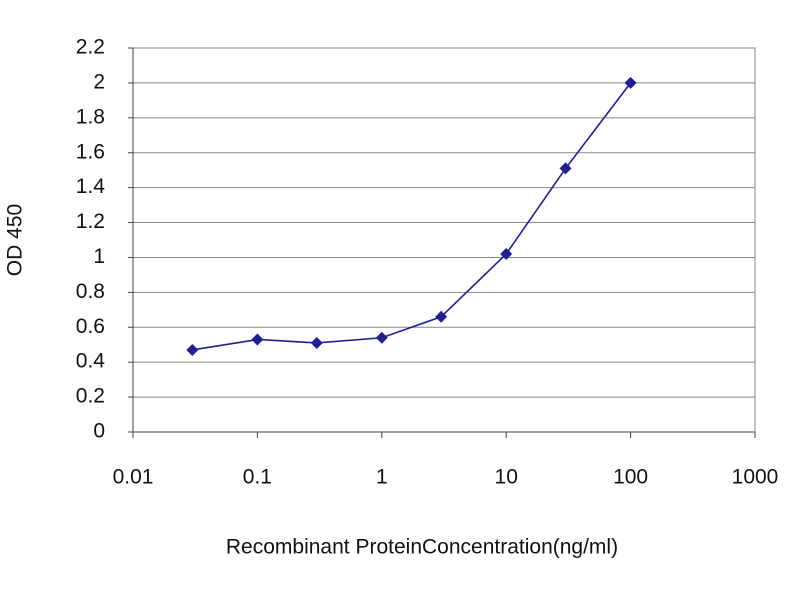  I want to click on y-tick-label: 2, so click(99, 81).